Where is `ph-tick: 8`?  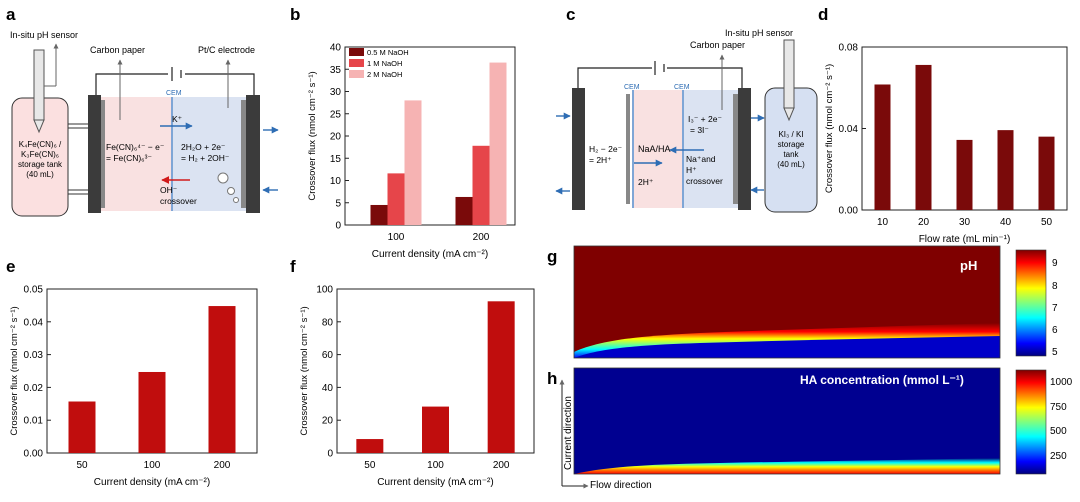 ph-tick: 8 is located at coordinates (1055, 286).